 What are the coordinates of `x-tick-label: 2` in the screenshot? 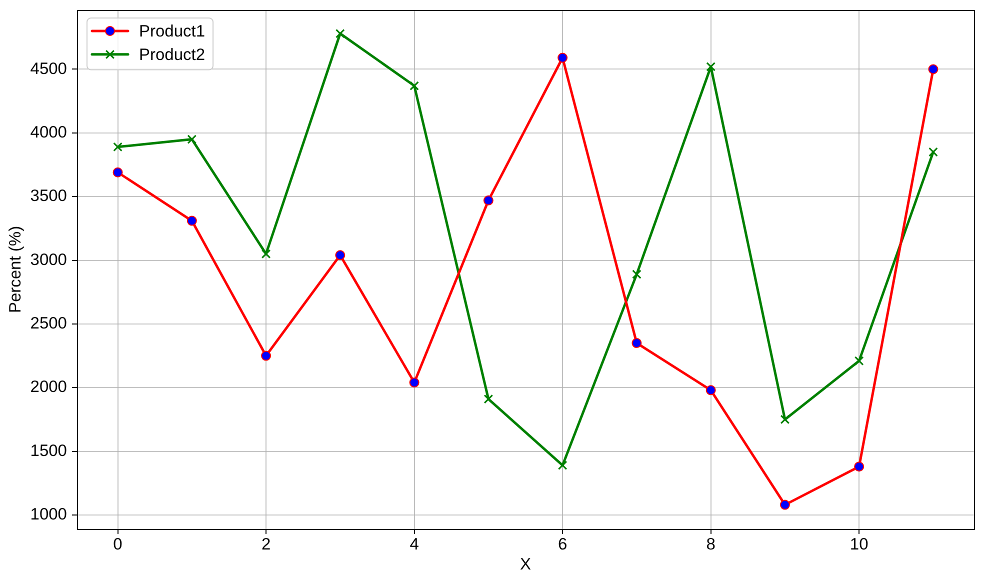 It's located at (266, 544).